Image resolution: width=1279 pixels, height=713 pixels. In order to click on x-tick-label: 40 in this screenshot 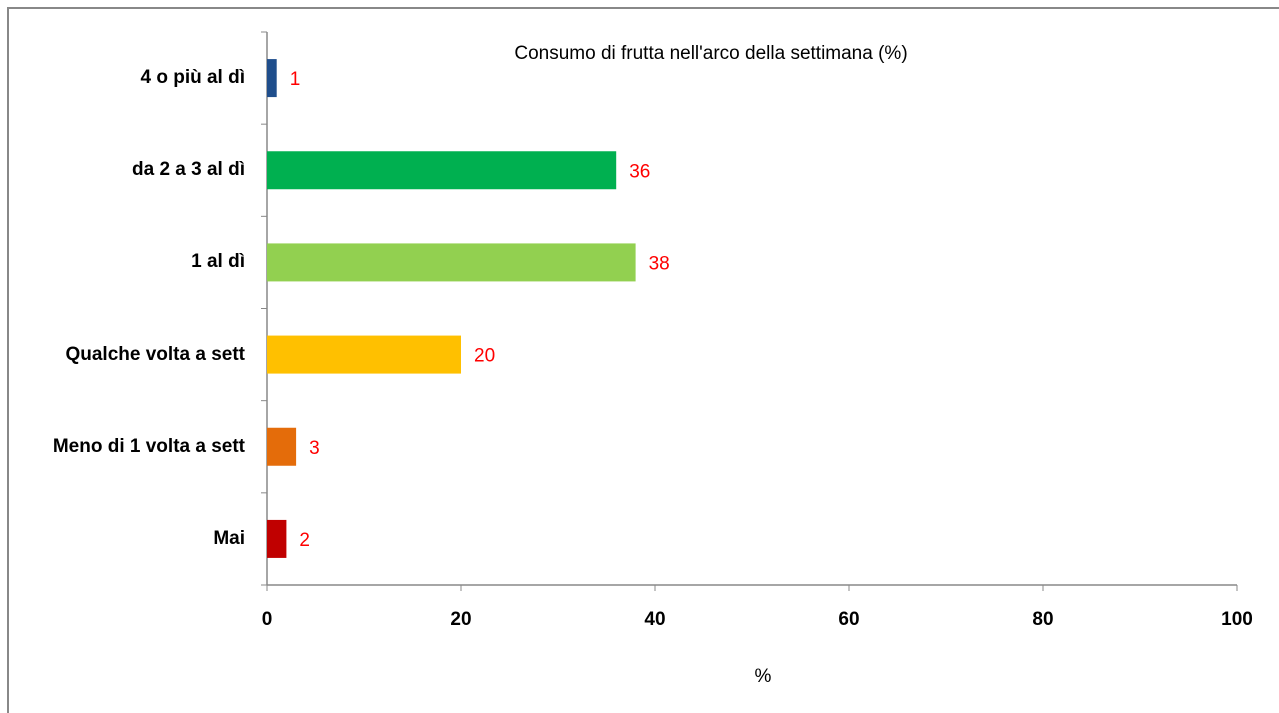, I will do `click(654, 619)`.